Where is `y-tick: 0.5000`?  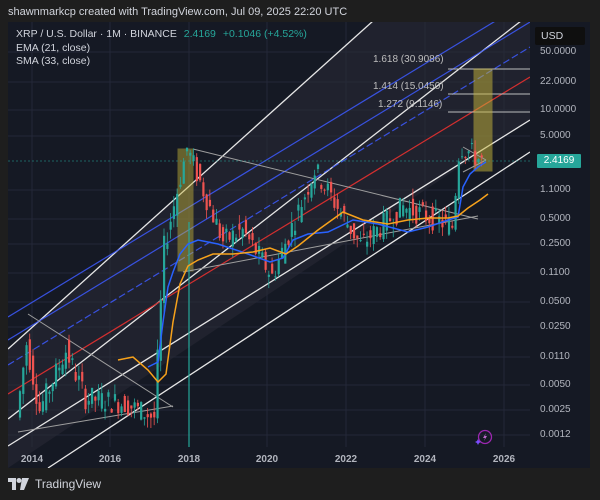 y-tick: 0.5000 is located at coordinates (555, 218).